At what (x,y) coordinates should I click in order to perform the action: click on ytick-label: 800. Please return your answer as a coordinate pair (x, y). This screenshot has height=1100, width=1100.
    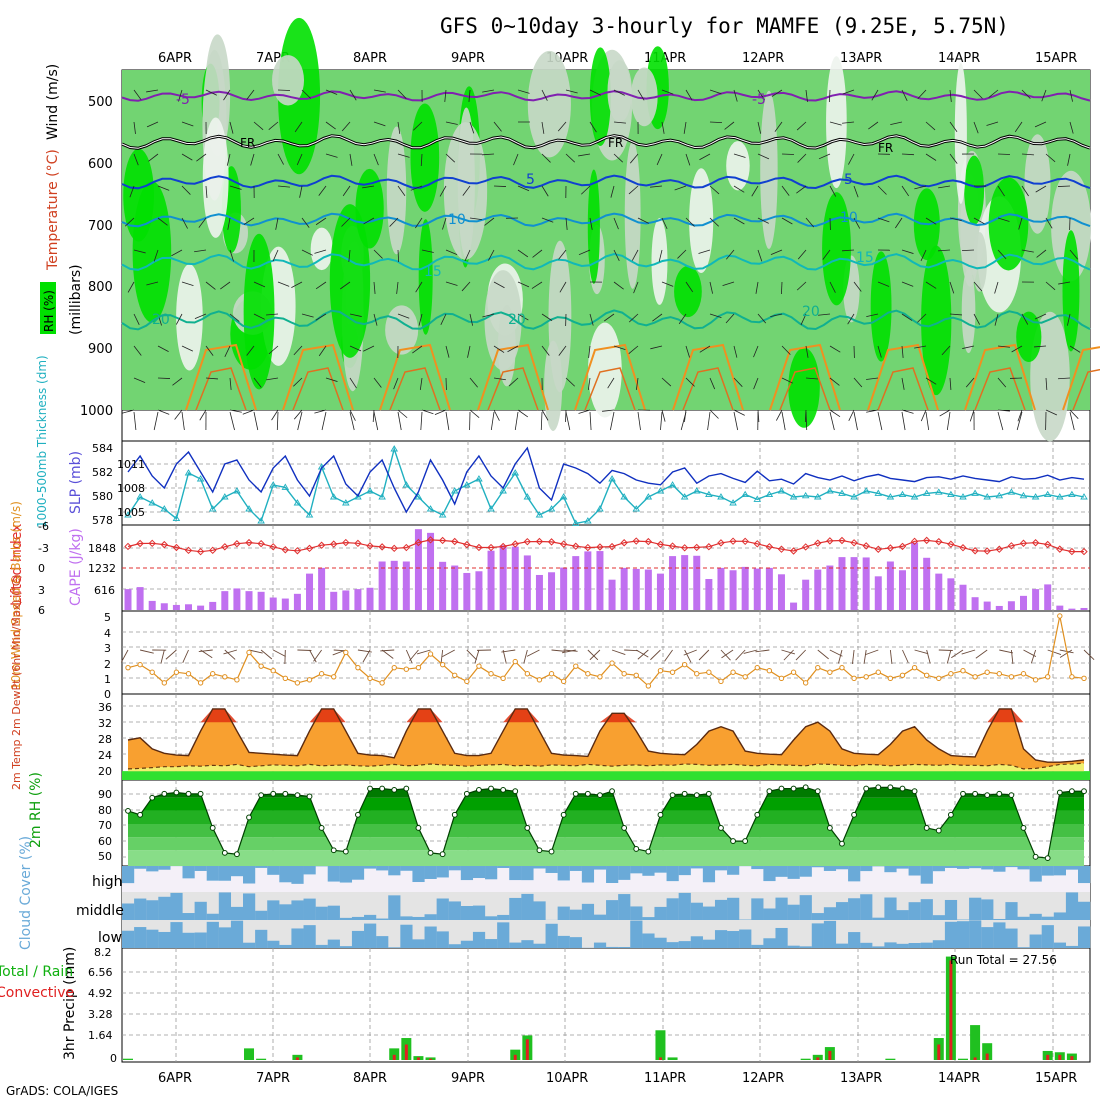
    Looking at the image, I should click on (100, 287).